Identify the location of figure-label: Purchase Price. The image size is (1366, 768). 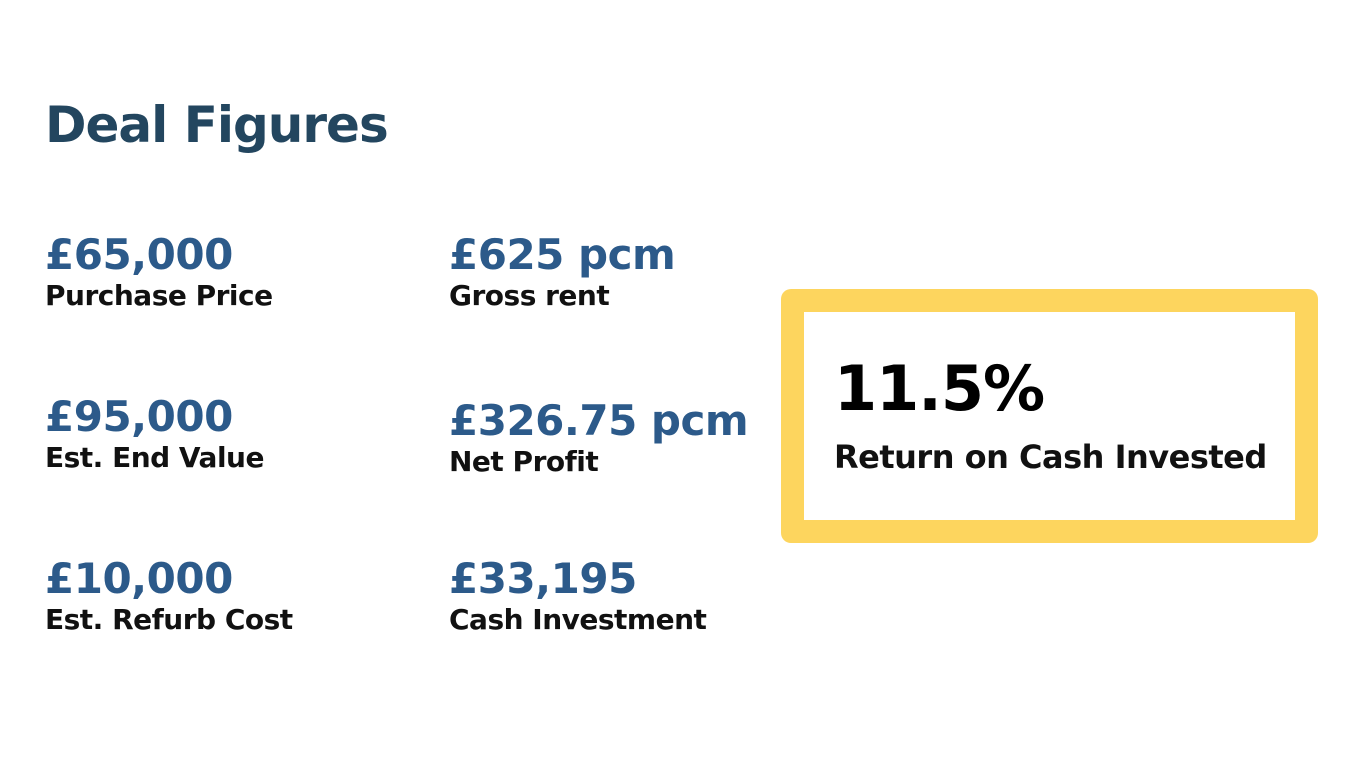
(159, 295).